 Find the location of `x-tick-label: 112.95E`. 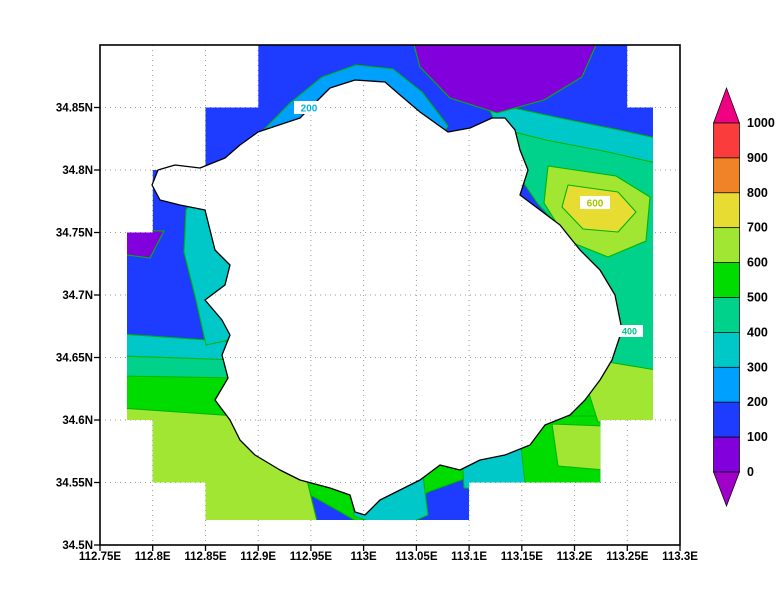

x-tick-label: 112.95E is located at coordinates (311, 557).